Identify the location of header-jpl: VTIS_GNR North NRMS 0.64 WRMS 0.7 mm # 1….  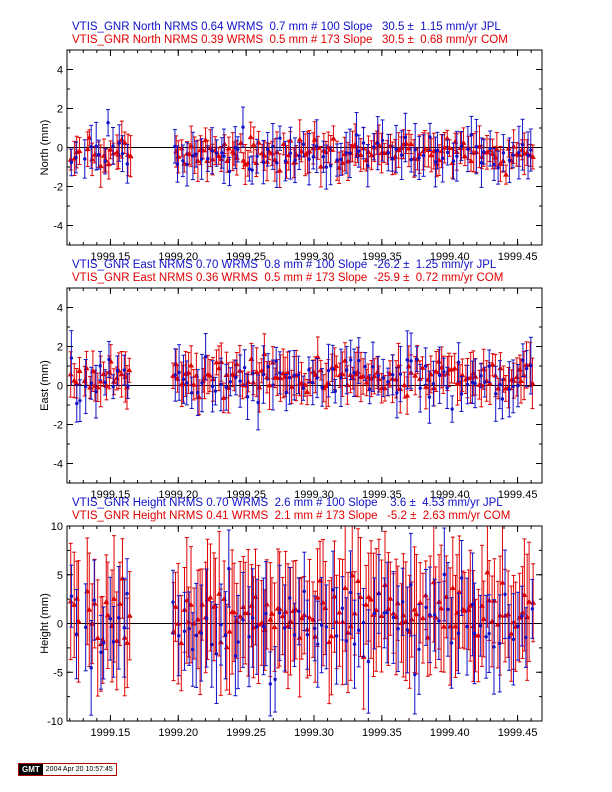
(286, 27).